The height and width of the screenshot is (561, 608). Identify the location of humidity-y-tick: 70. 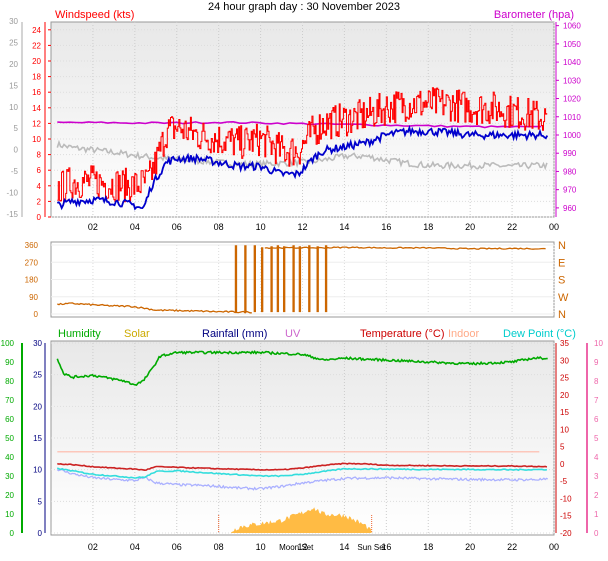
(9, 400).